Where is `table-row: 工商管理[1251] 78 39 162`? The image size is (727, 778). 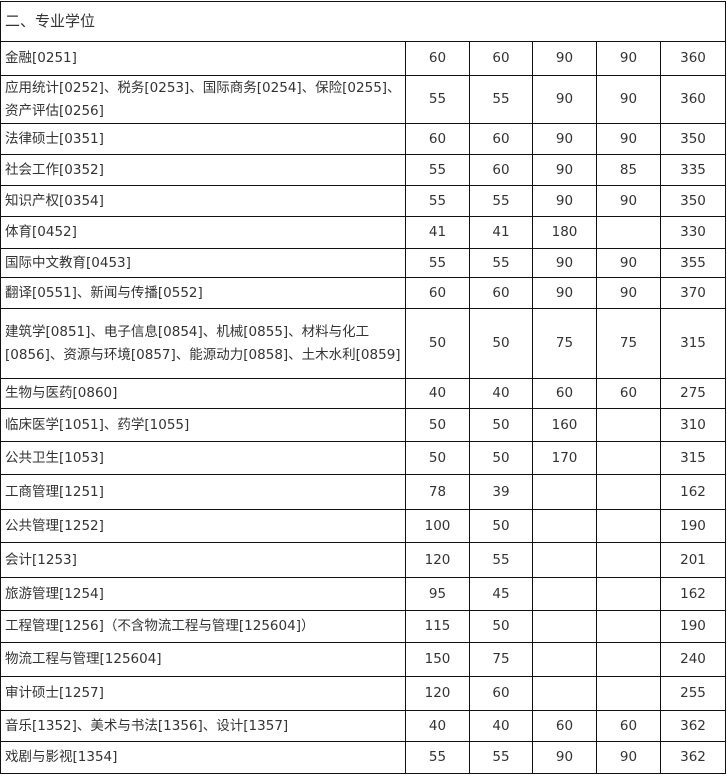
table-row: 工商管理[1251] 78 39 162 is located at coordinates (363, 492).